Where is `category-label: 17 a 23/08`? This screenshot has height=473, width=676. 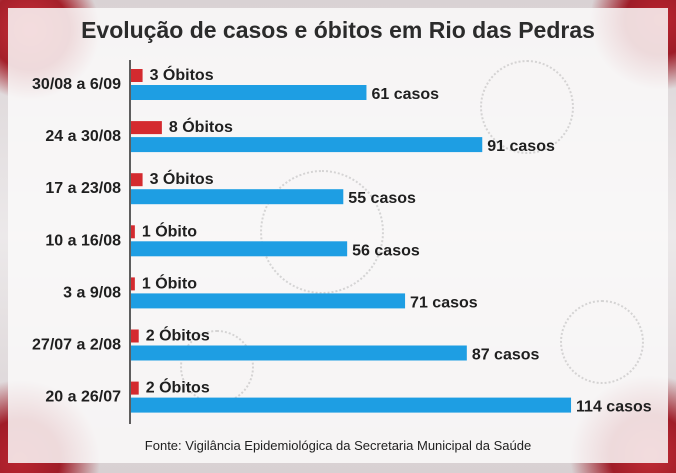
category-label: 17 a 23/08 is located at coordinates (83, 188).